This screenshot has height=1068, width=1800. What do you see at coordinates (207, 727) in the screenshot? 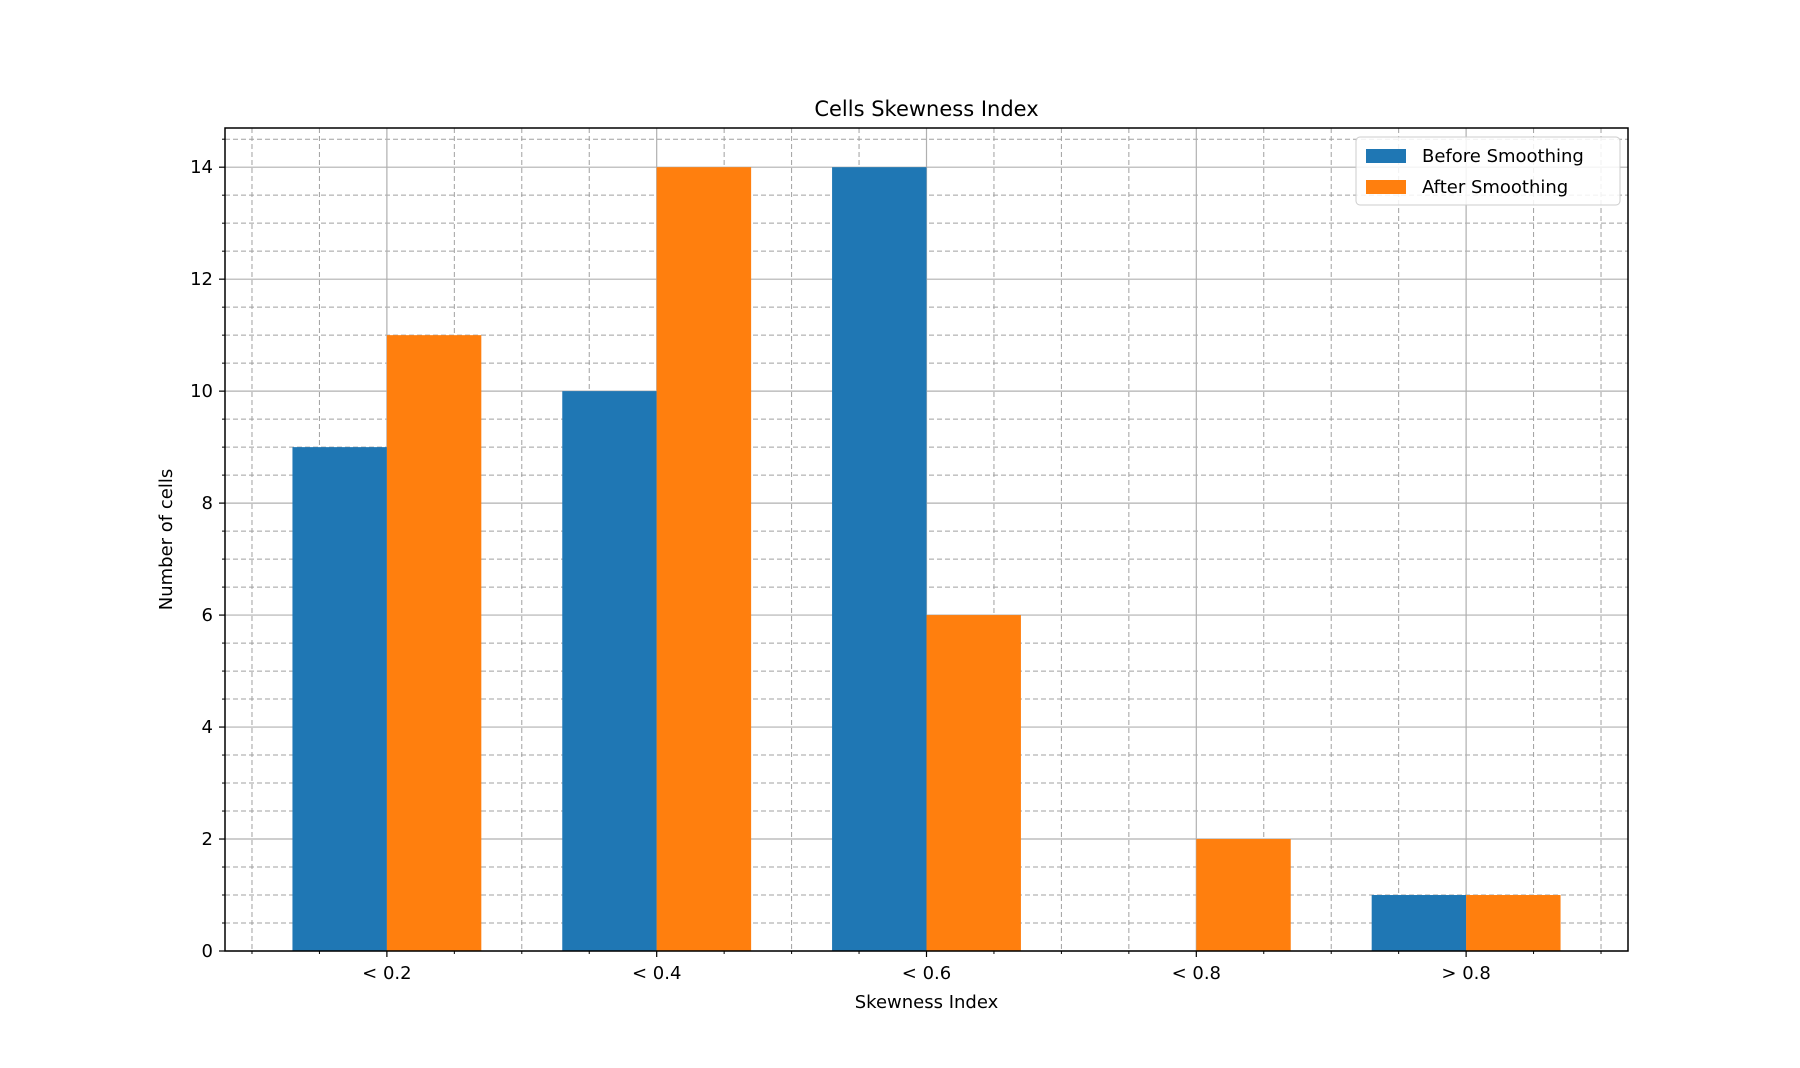
I see `y-tick-label: 4` at bounding box center [207, 727].